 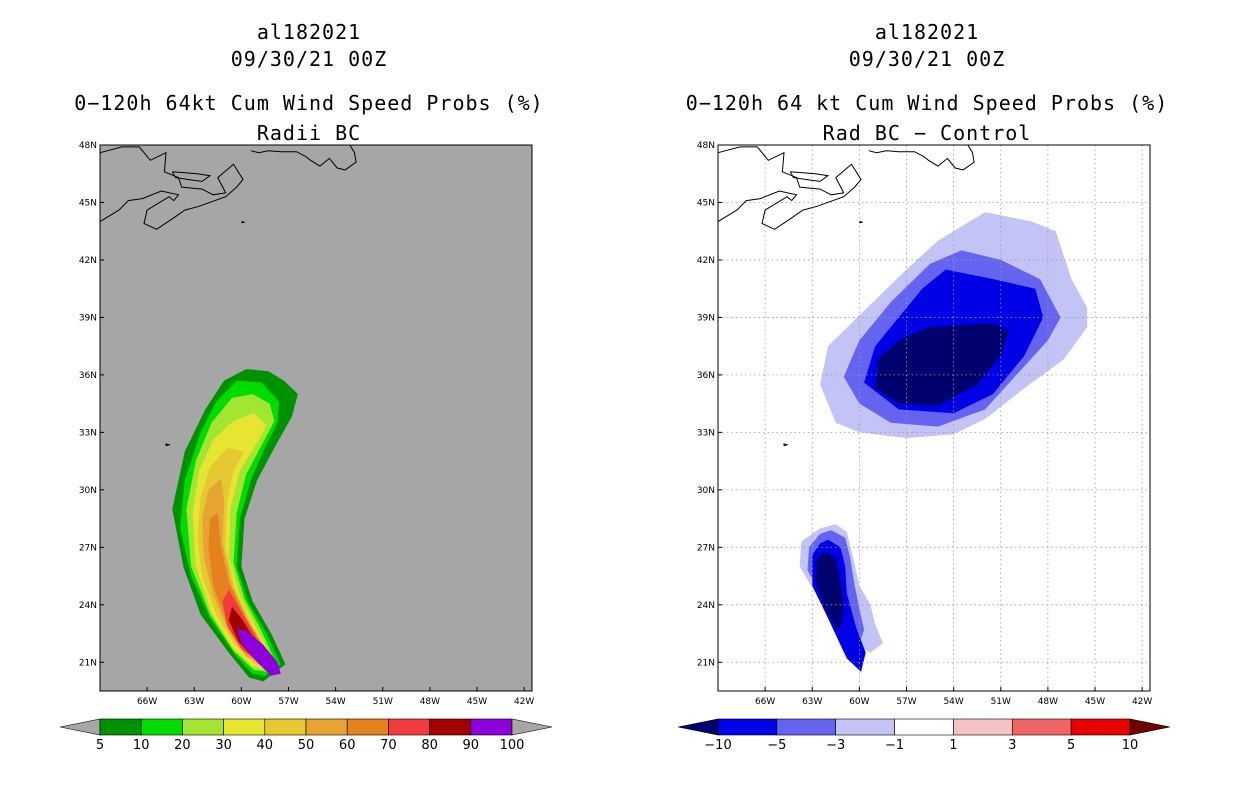 What do you see at coordinates (88, 663) in the screenshot?
I see `left-ytick-label-9: 21N` at bounding box center [88, 663].